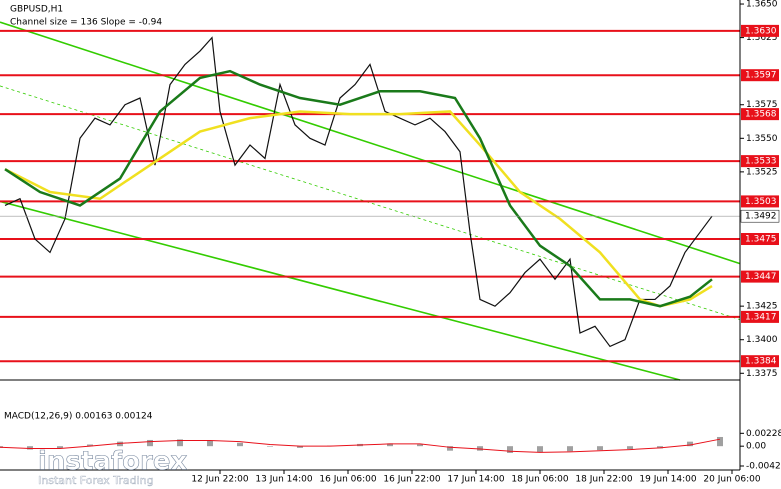 This screenshot has height=489, width=781. I want to click on level-label: 1.3568, so click(761, 115).